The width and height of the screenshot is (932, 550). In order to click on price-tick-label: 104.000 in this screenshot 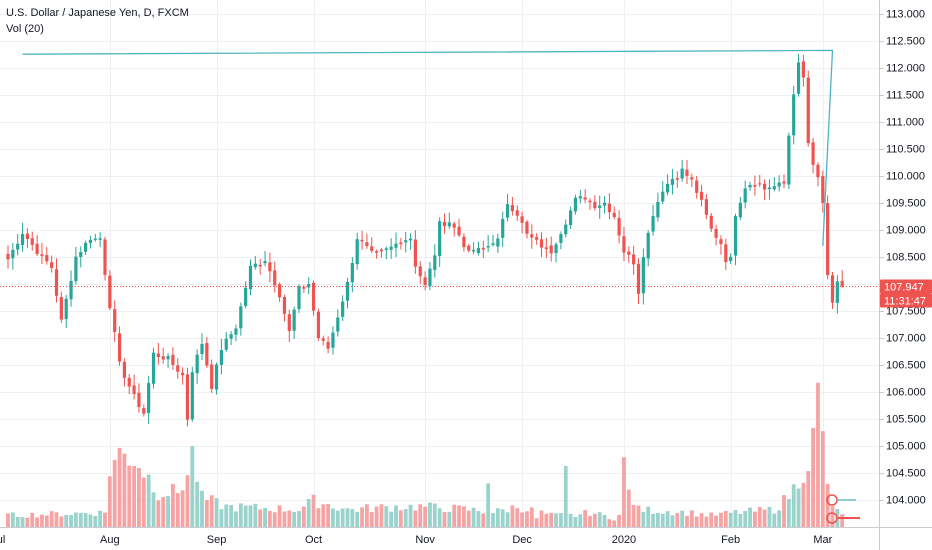, I will do `click(906, 501)`.